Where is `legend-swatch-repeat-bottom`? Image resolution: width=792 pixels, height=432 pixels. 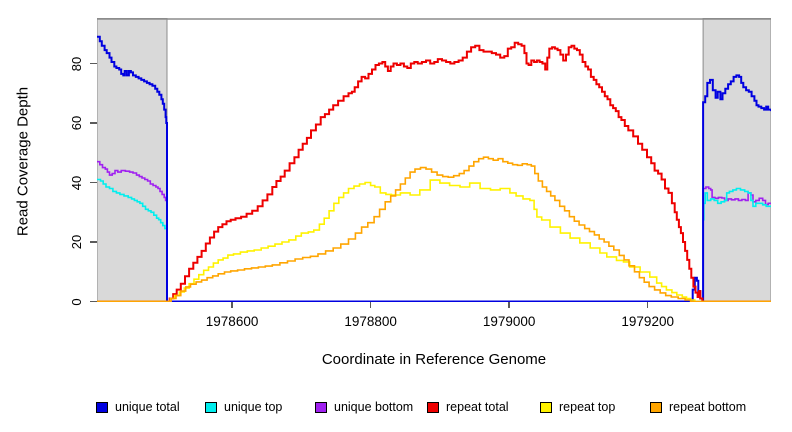
legend-swatch-repeat-bottom is located at coordinates (656, 407).